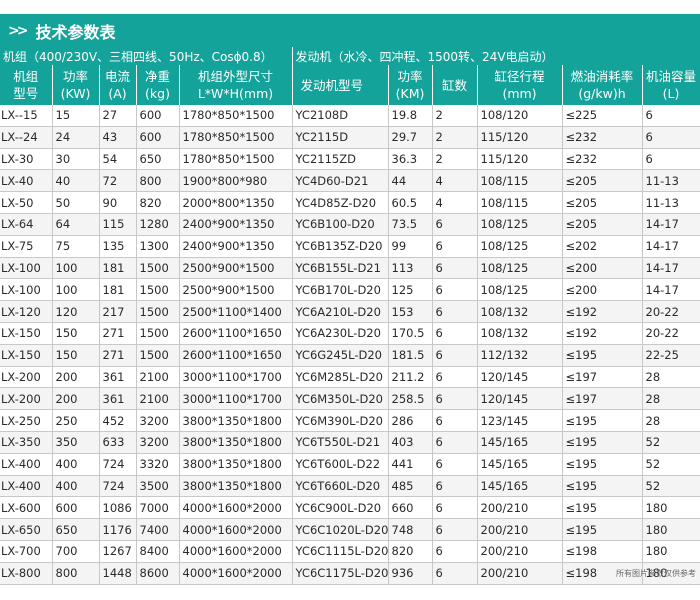  Describe the element at coordinates (26, 551) in the screenshot. I see `table-cell: LX-700` at that location.